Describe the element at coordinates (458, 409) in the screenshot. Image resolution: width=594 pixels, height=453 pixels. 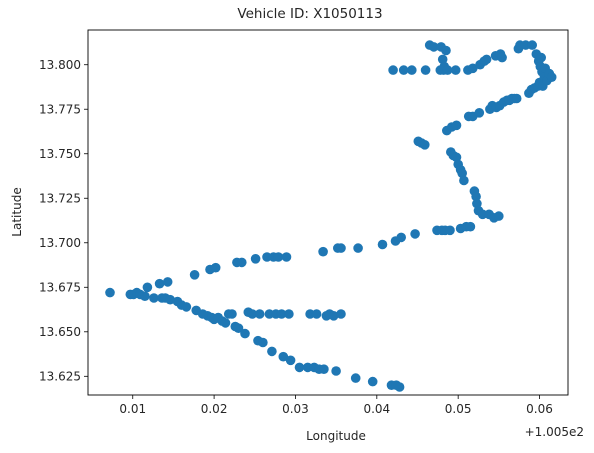
I see `x-tick-label: 0.05` at that location.